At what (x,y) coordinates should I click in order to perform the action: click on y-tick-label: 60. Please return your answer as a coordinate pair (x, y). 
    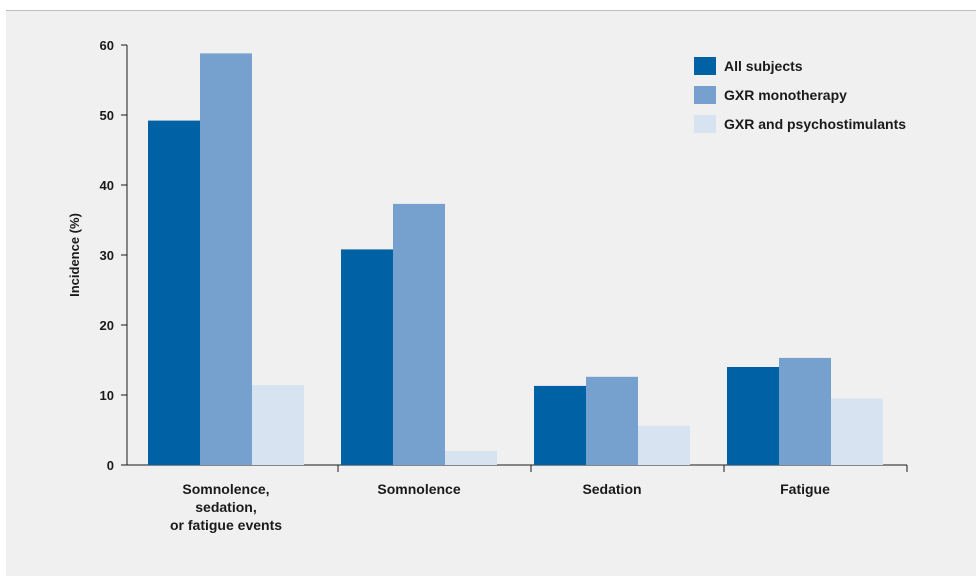
    Looking at the image, I should click on (107, 45).